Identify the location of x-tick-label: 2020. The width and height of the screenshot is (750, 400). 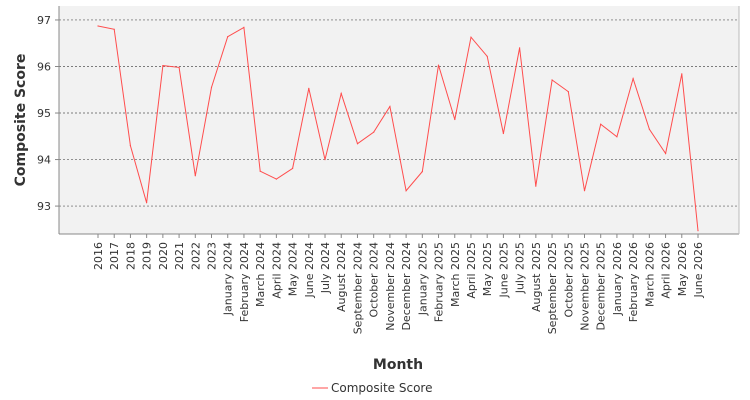
(163, 256).